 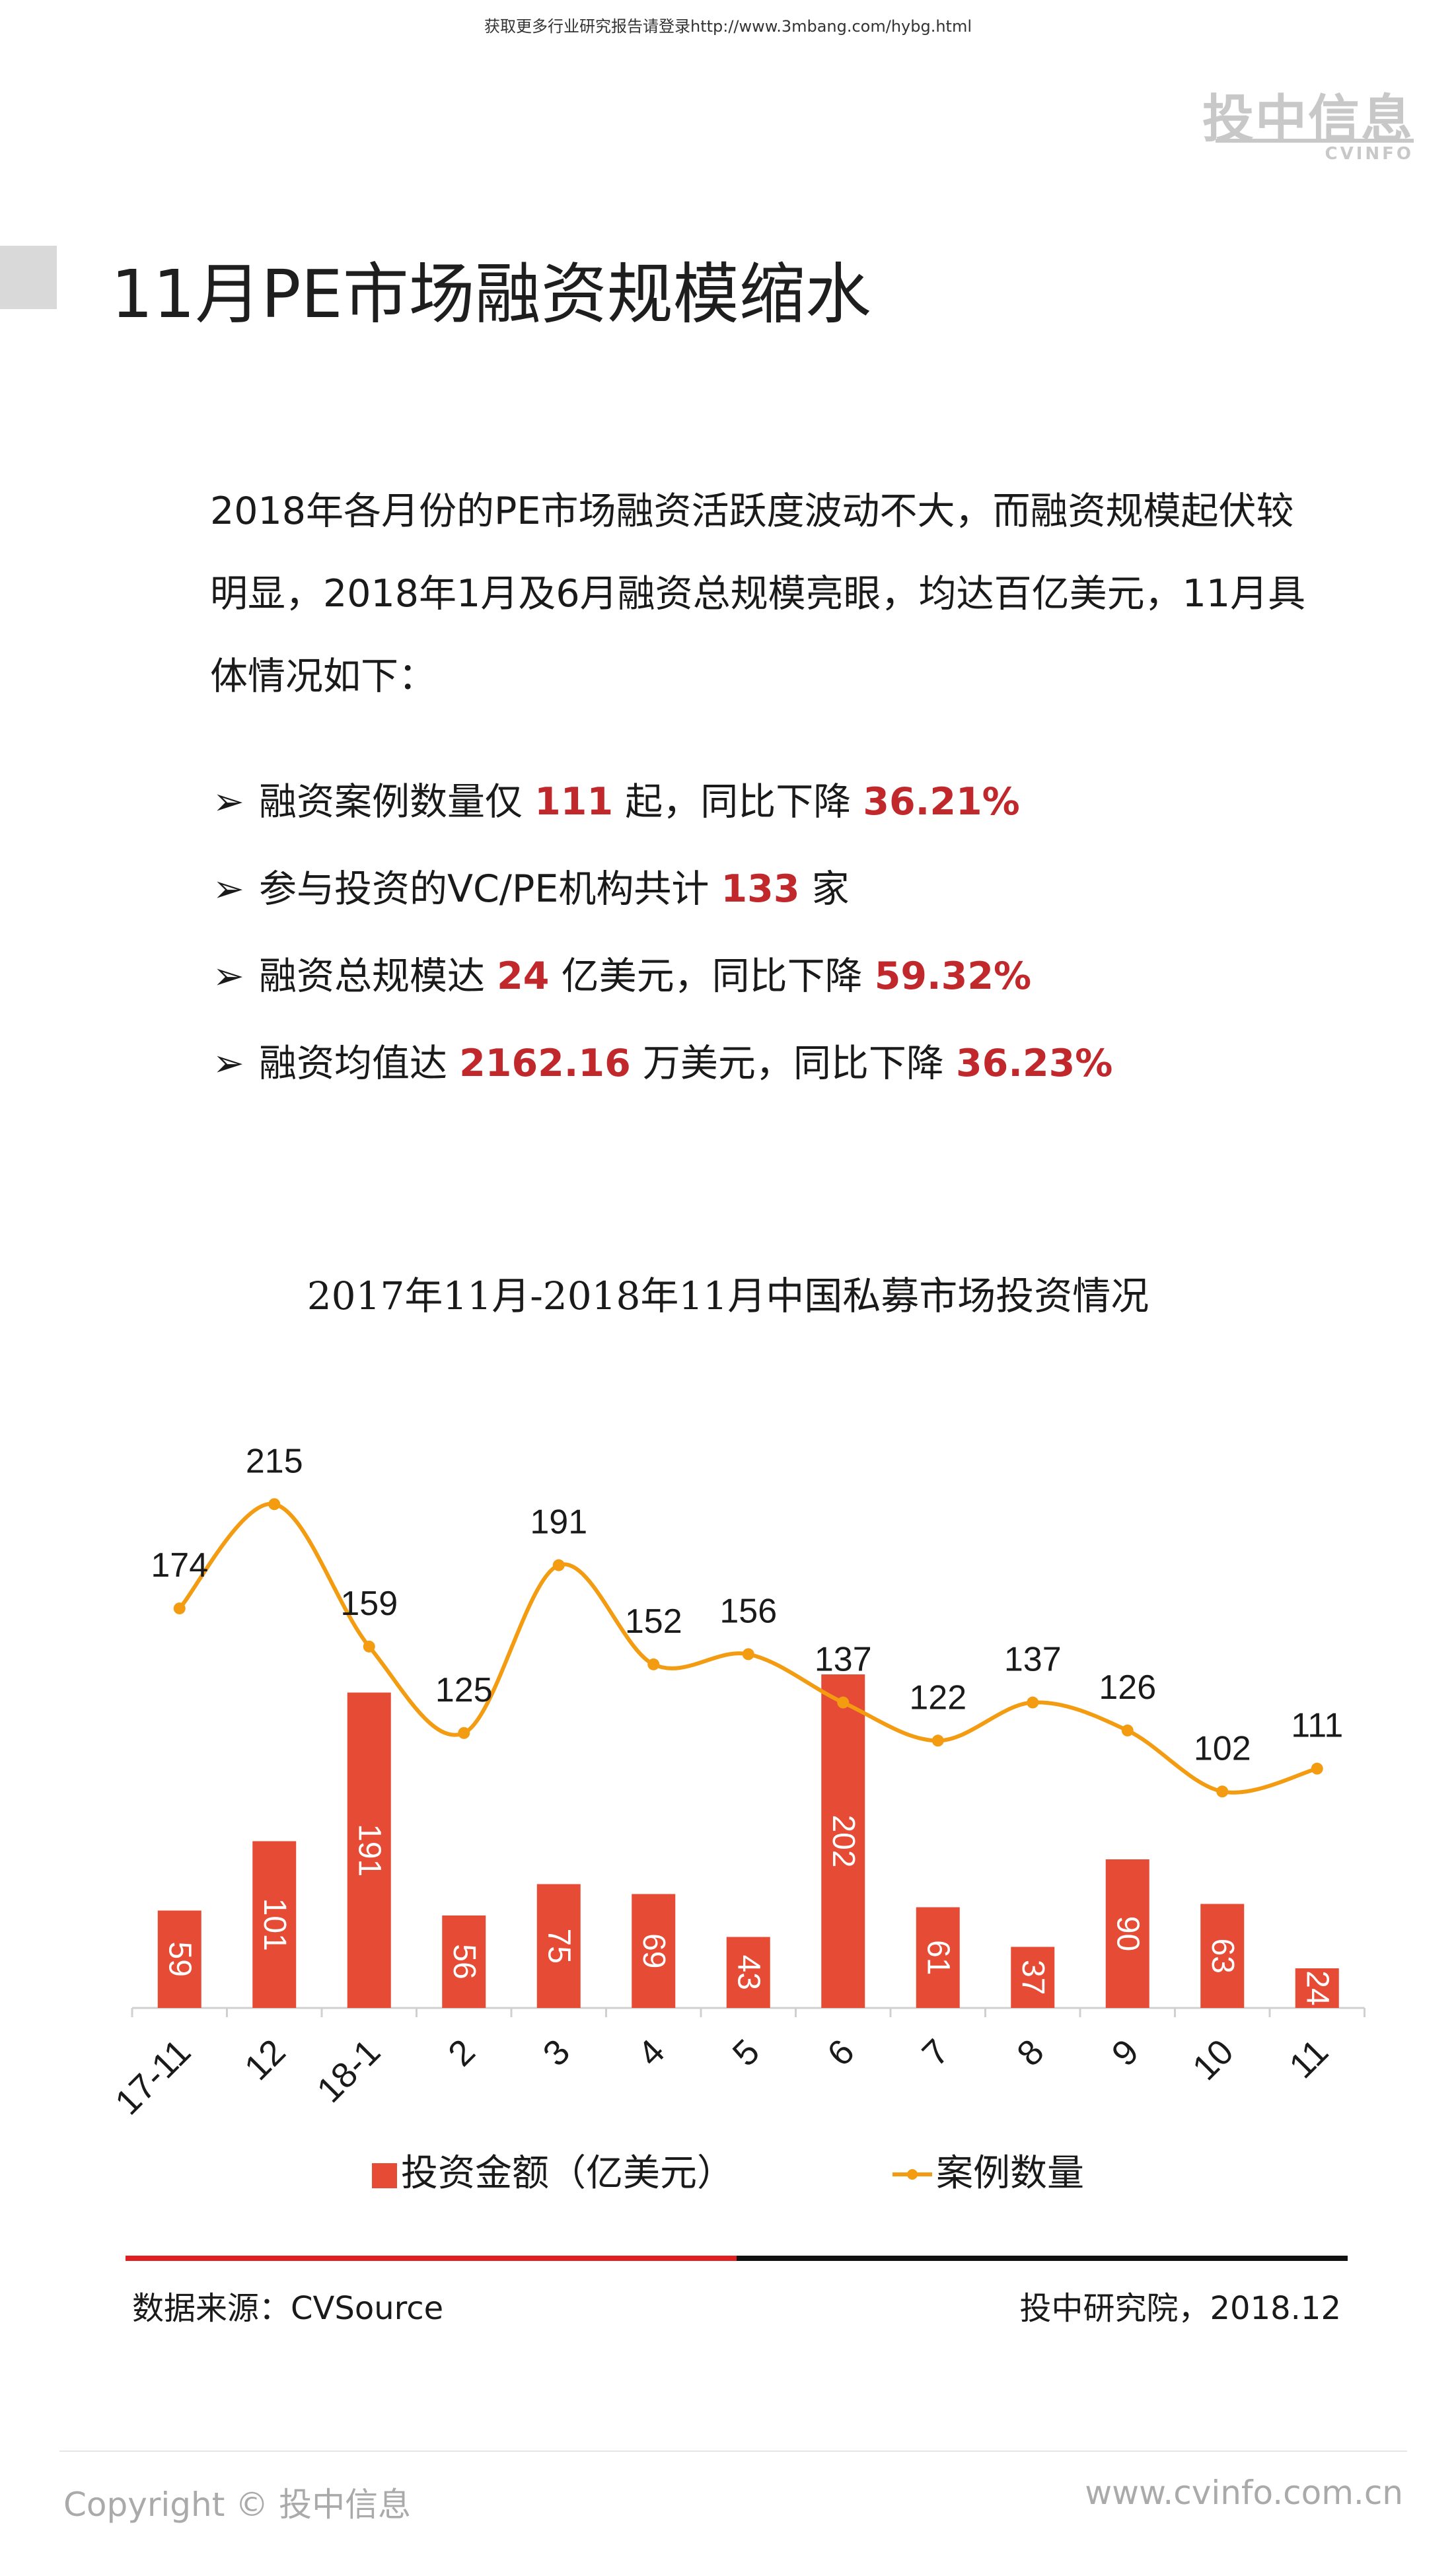 I want to click on x-tick-label: 9, so click(x=1126, y=2053).